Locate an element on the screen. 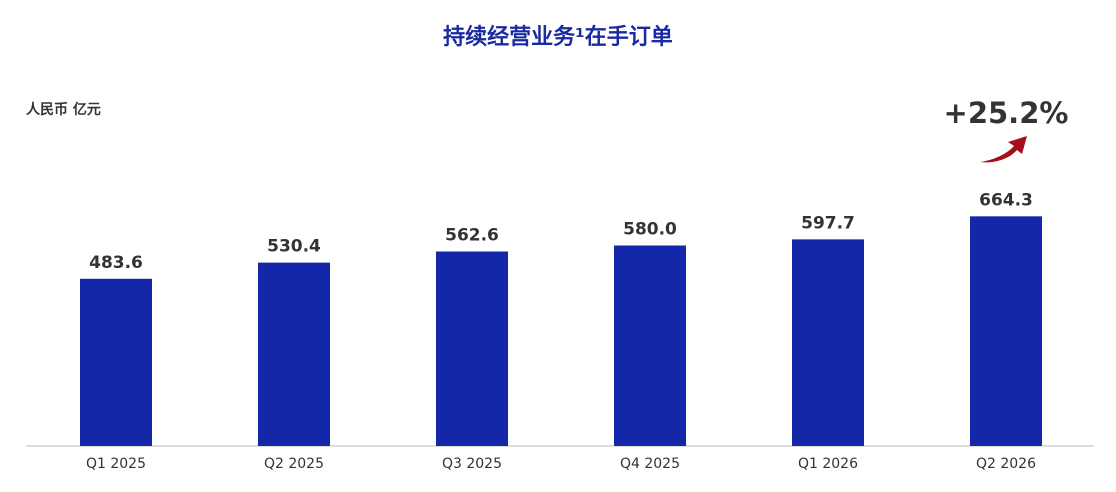 The height and width of the screenshot is (492, 1116). value-label: 664.3 is located at coordinates (1006, 200).